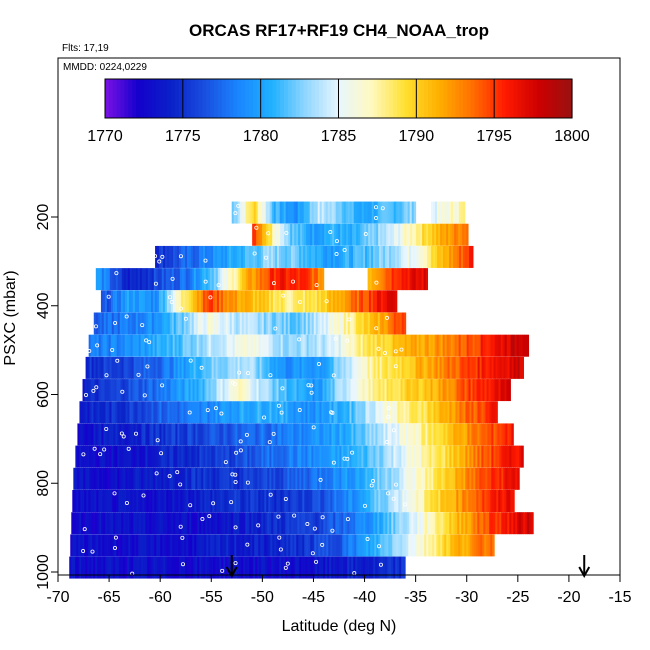 The image size is (650, 650). I want to click on colorbar-tick-label: 1780, so click(261, 136).